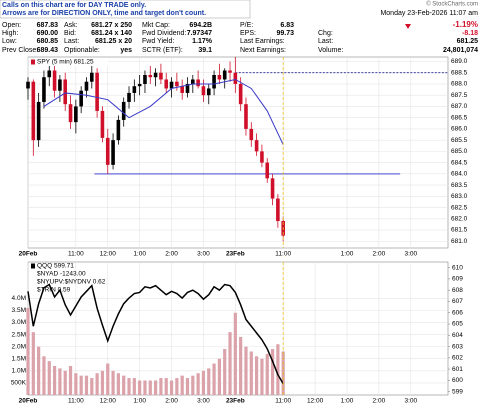  I want to click on quote-value: 1.17%, so click(202, 41).